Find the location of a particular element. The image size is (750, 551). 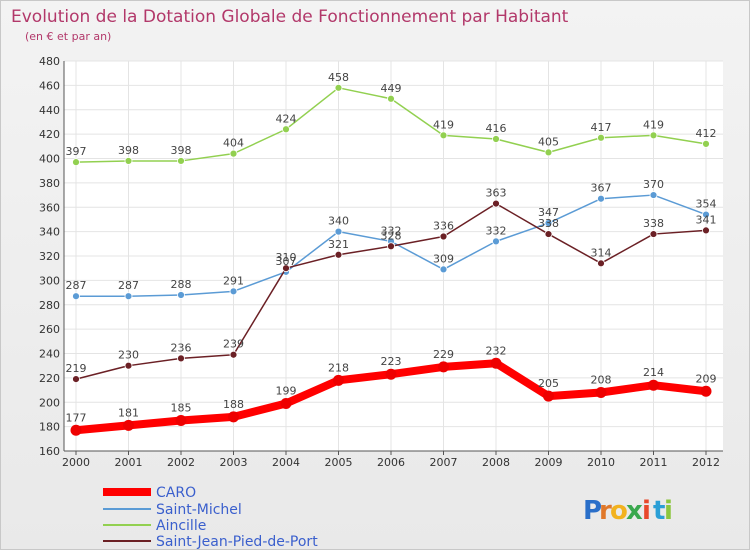

x-tick-label: 2001 is located at coordinates (129, 462).